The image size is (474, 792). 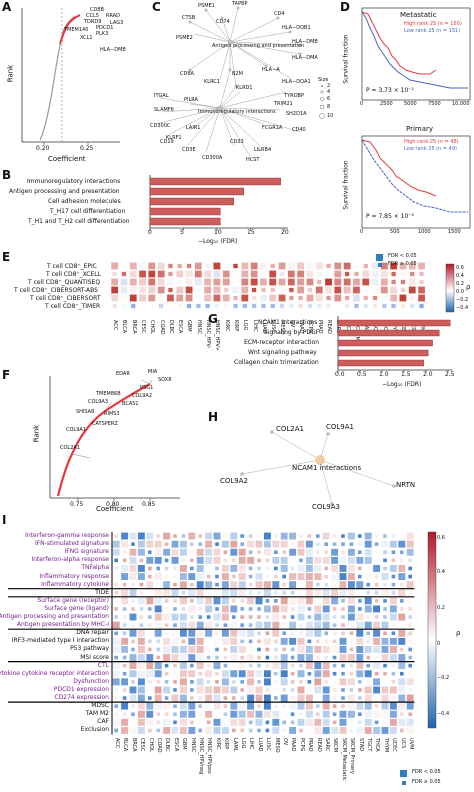 I want to click on e-cbar-label: ρ, so click(x=468, y=287).